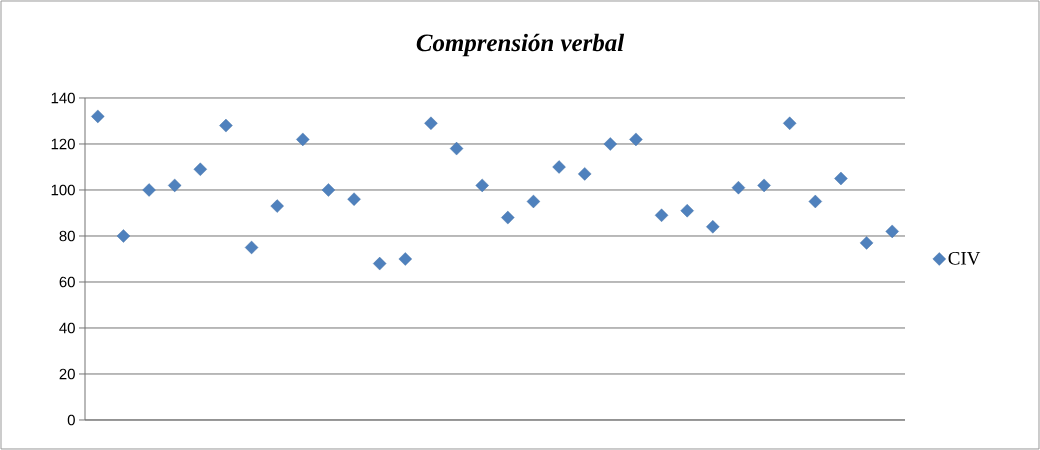 Image resolution: width=1040 pixels, height=450 pixels. What do you see at coordinates (67, 374) in the screenshot?
I see `y-tick-label: 20` at bounding box center [67, 374].